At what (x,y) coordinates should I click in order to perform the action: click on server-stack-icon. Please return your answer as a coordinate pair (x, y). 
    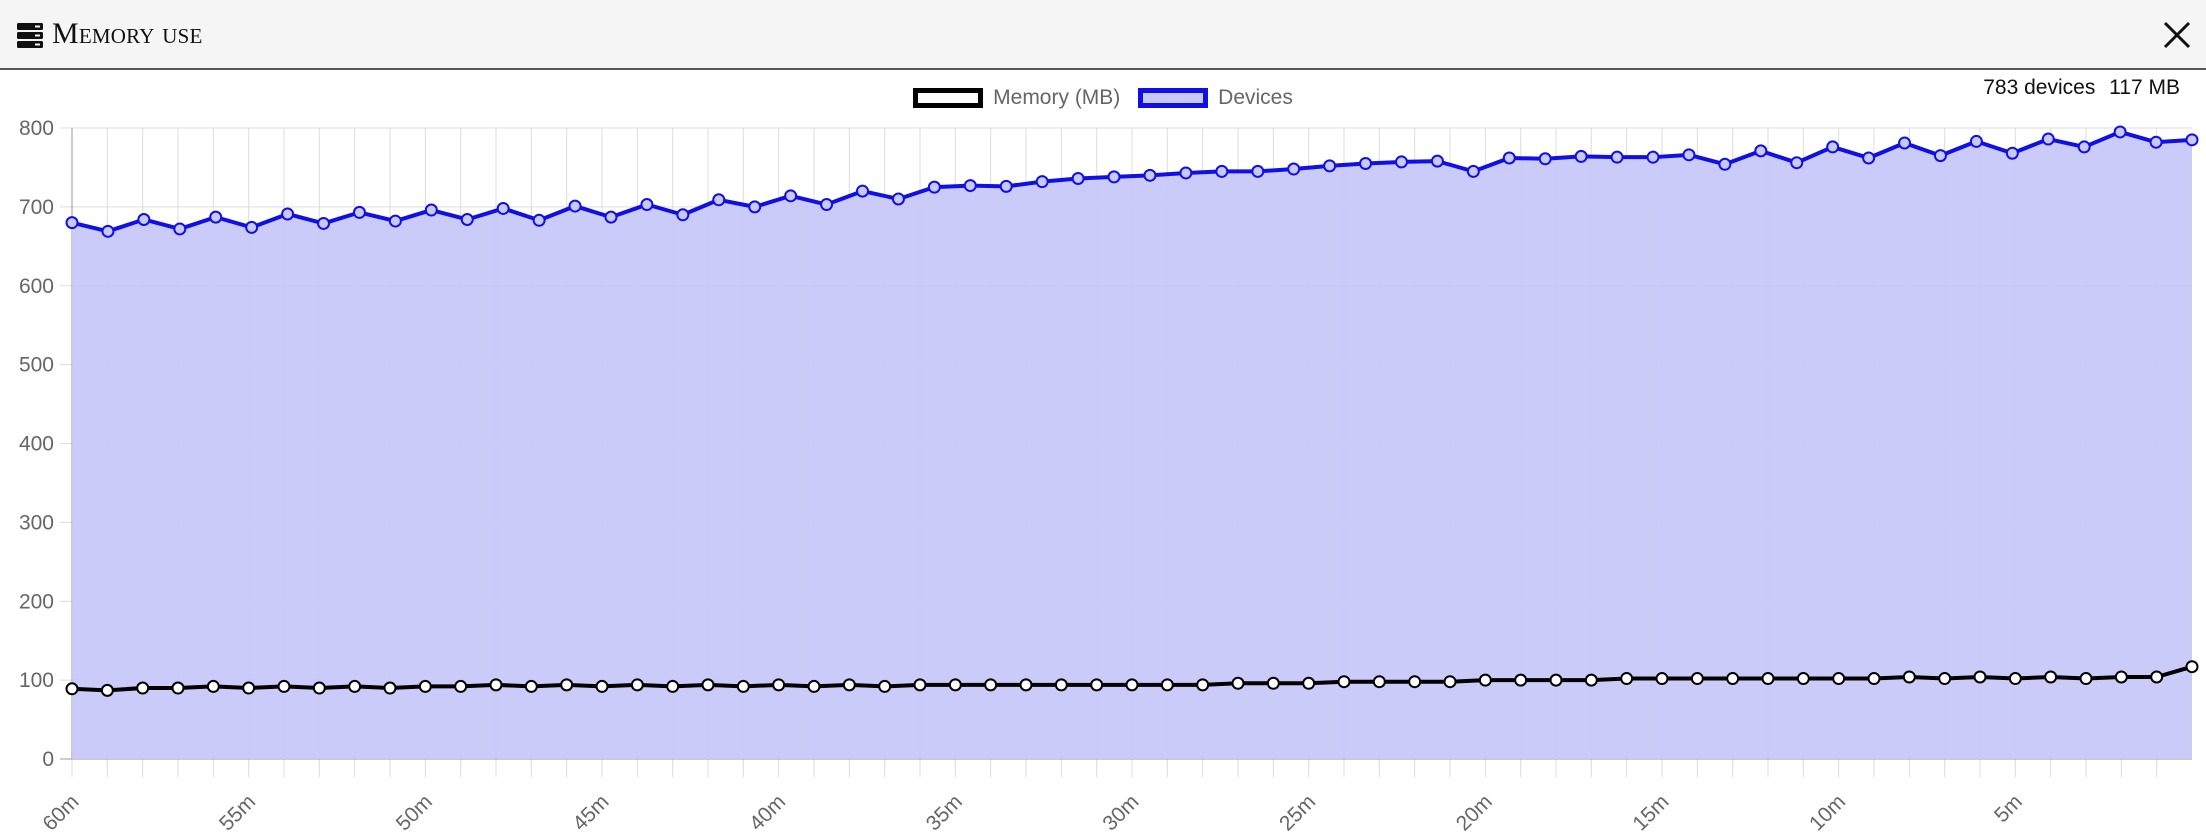
    Looking at the image, I should click on (30, 35).